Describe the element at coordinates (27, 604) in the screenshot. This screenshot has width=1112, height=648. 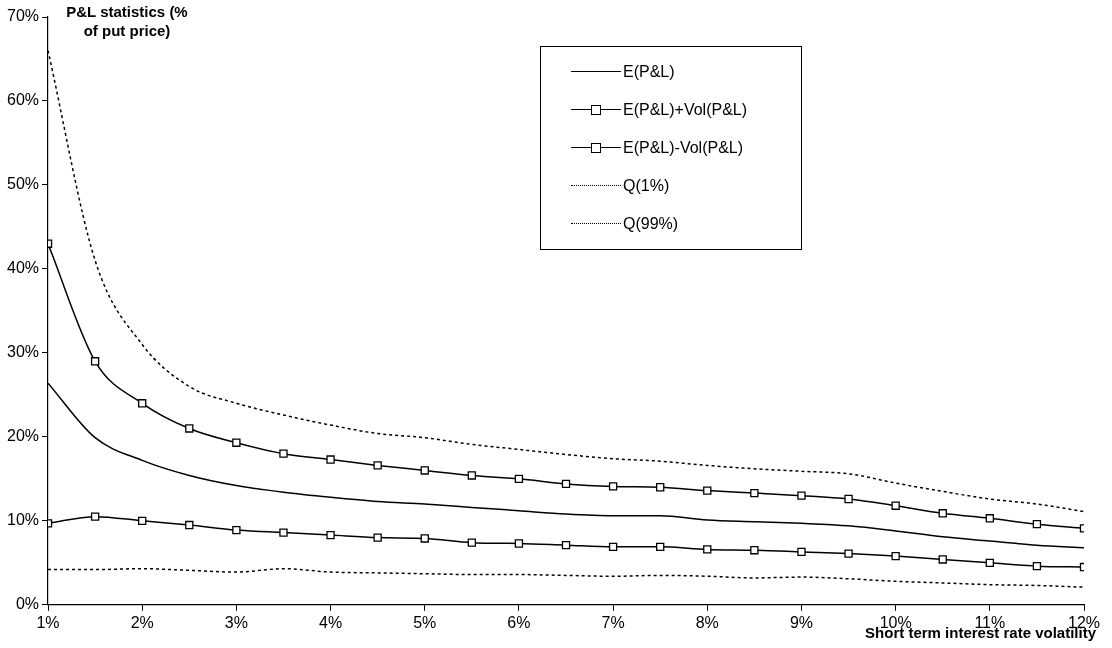
I see `y-tick-label: 0%` at that location.